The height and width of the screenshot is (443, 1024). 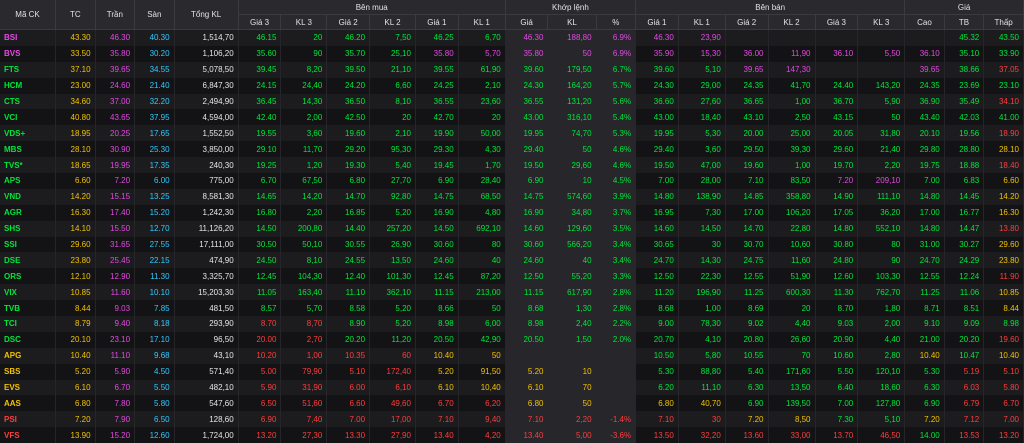 What do you see at coordinates (28, 133) in the screenshot?
I see `symbol-cell: VDS+` at bounding box center [28, 133].